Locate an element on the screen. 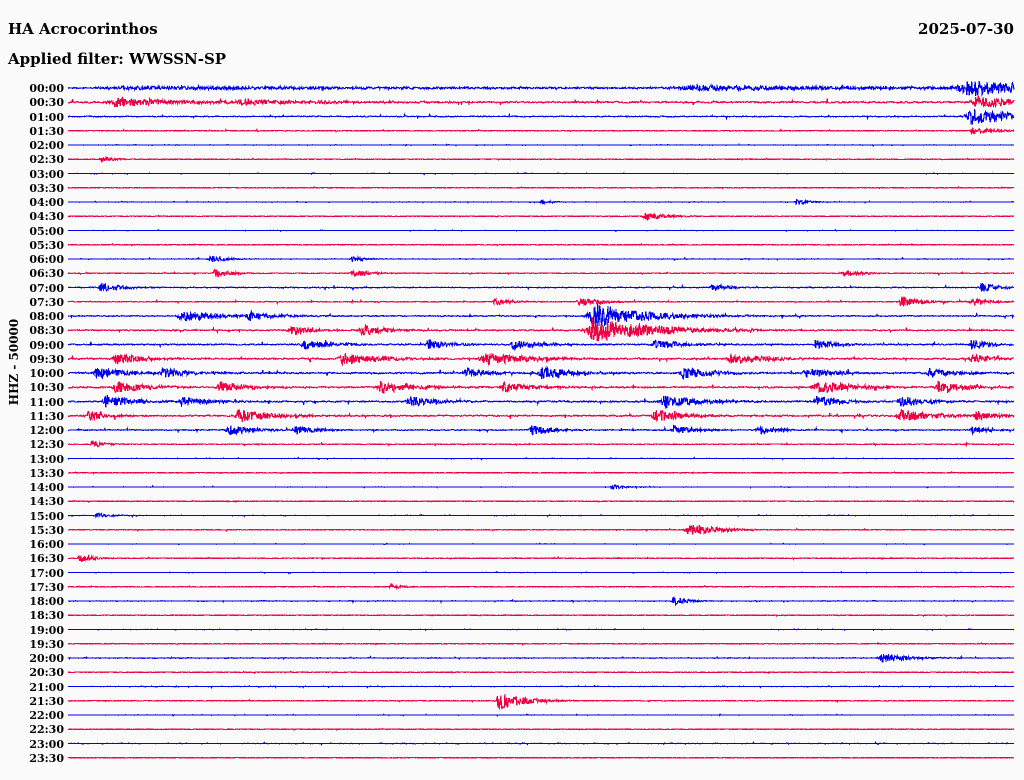 The image size is (1024, 780). time-tick-label: 17:30 is located at coordinates (46, 587).